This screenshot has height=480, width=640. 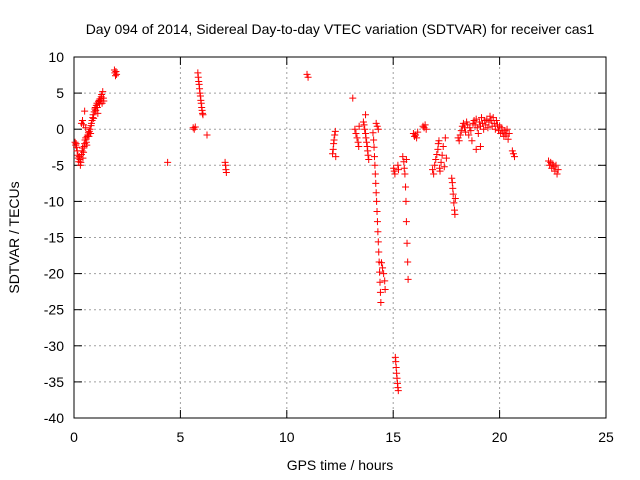 What do you see at coordinates (54, 346) in the screenshot?
I see `y-tick-label: -30` at bounding box center [54, 346].